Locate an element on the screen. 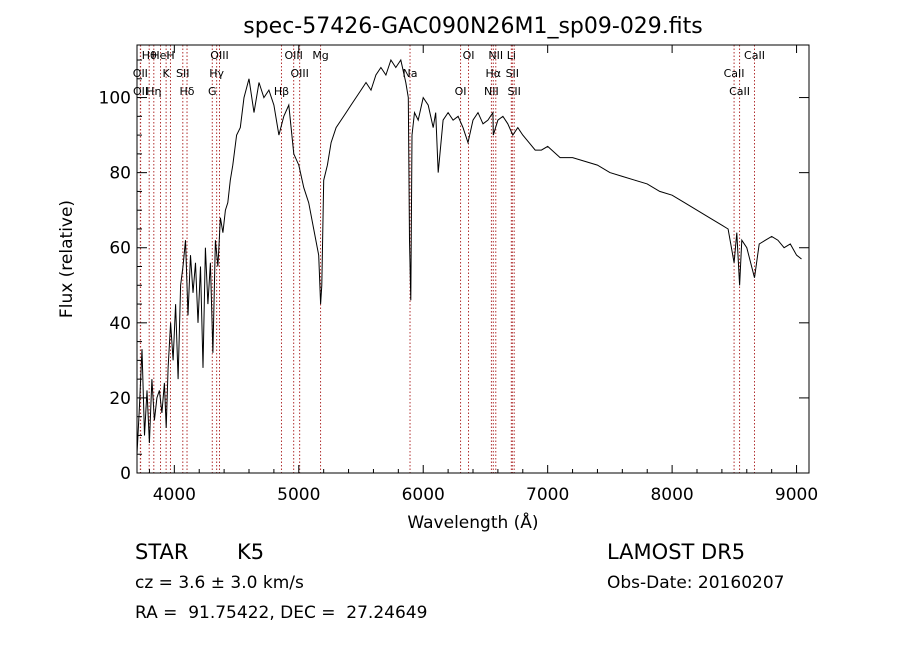  y-tick-label: 0 is located at coordinates (125, 474).